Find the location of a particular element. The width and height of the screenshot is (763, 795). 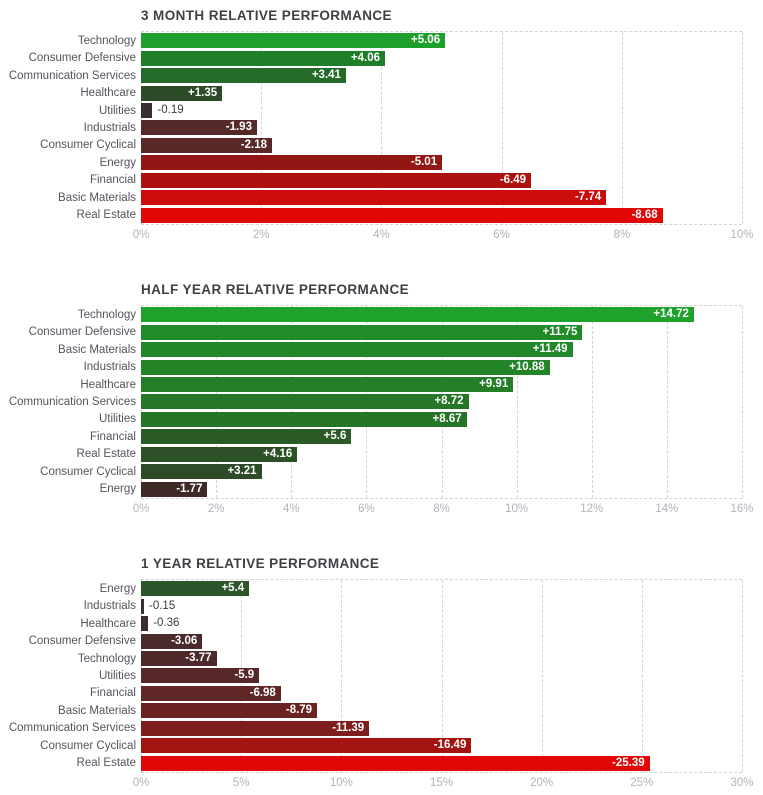

bar-row: -11.39 is located at coordinates (441, 728).